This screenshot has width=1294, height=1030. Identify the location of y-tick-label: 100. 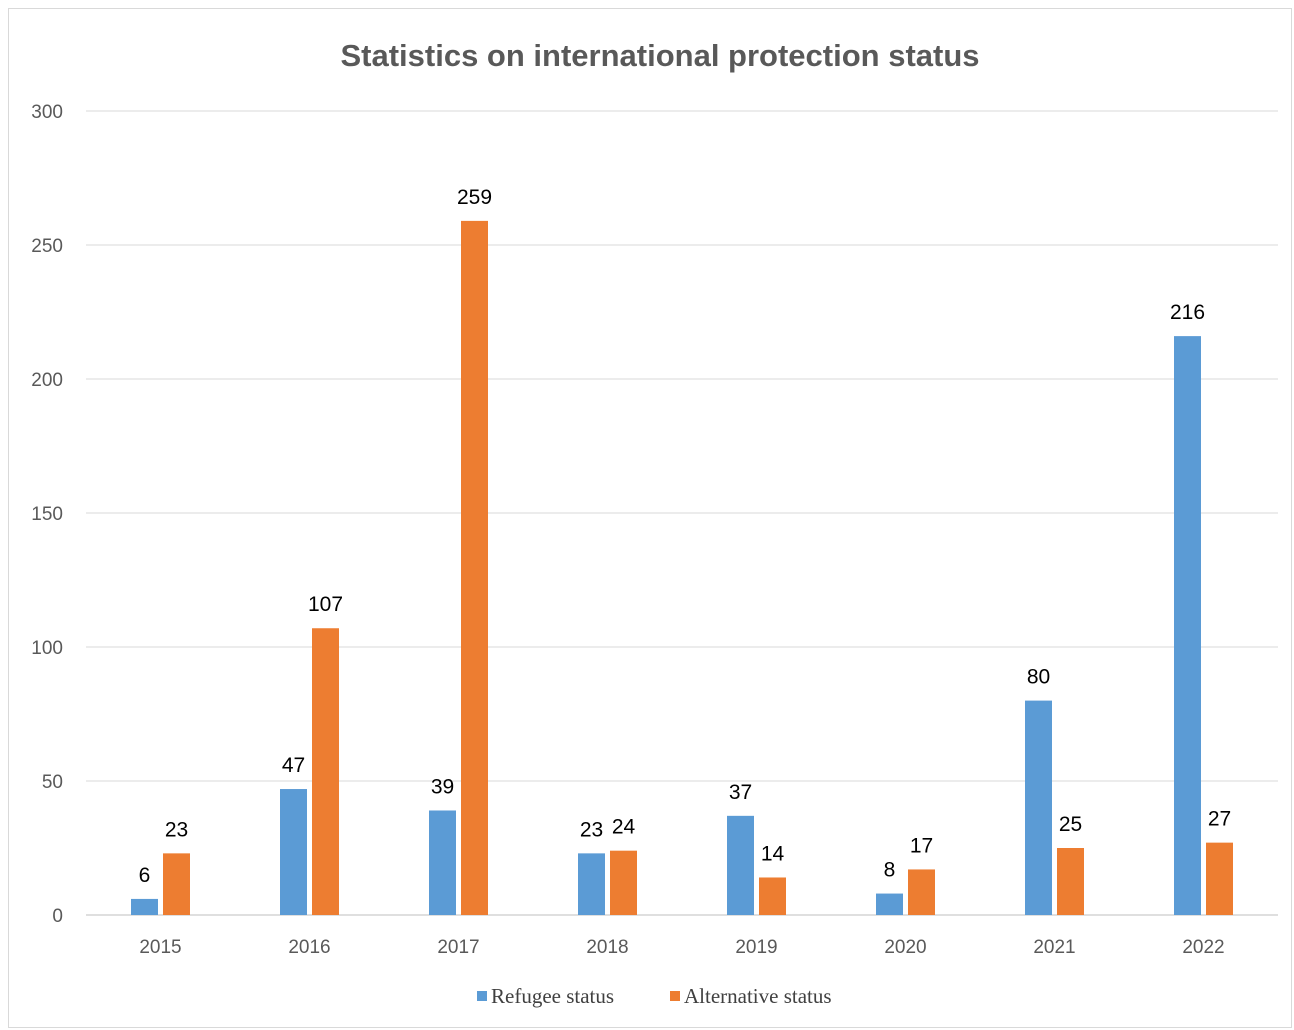
(47, 648).